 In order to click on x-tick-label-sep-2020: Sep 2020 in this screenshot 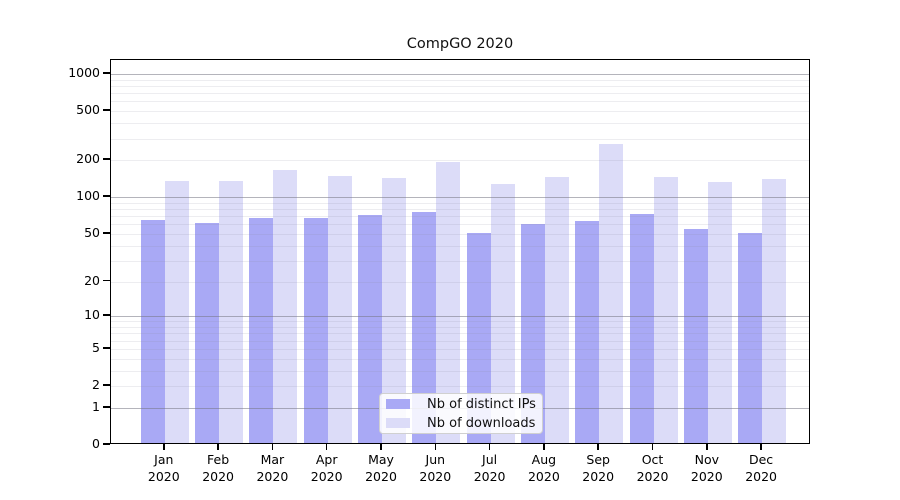, I will do `click(598, 468)`.